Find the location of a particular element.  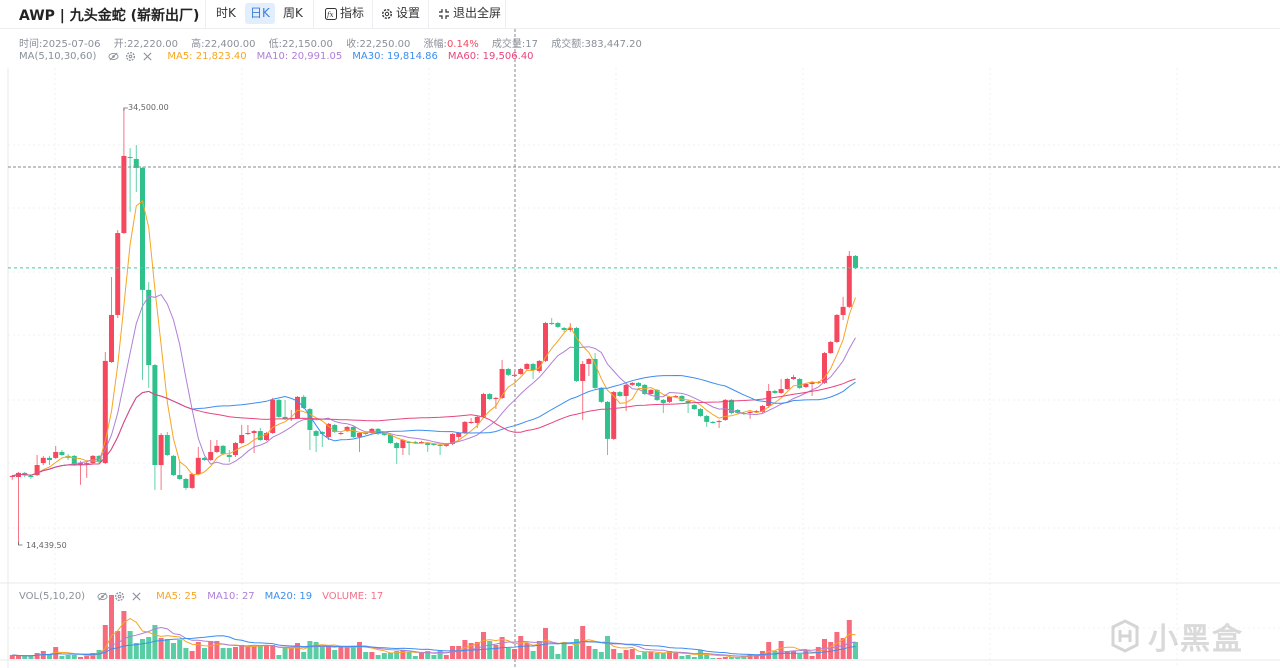

heybox-logo-icon is located at coordinates (1125, 636).